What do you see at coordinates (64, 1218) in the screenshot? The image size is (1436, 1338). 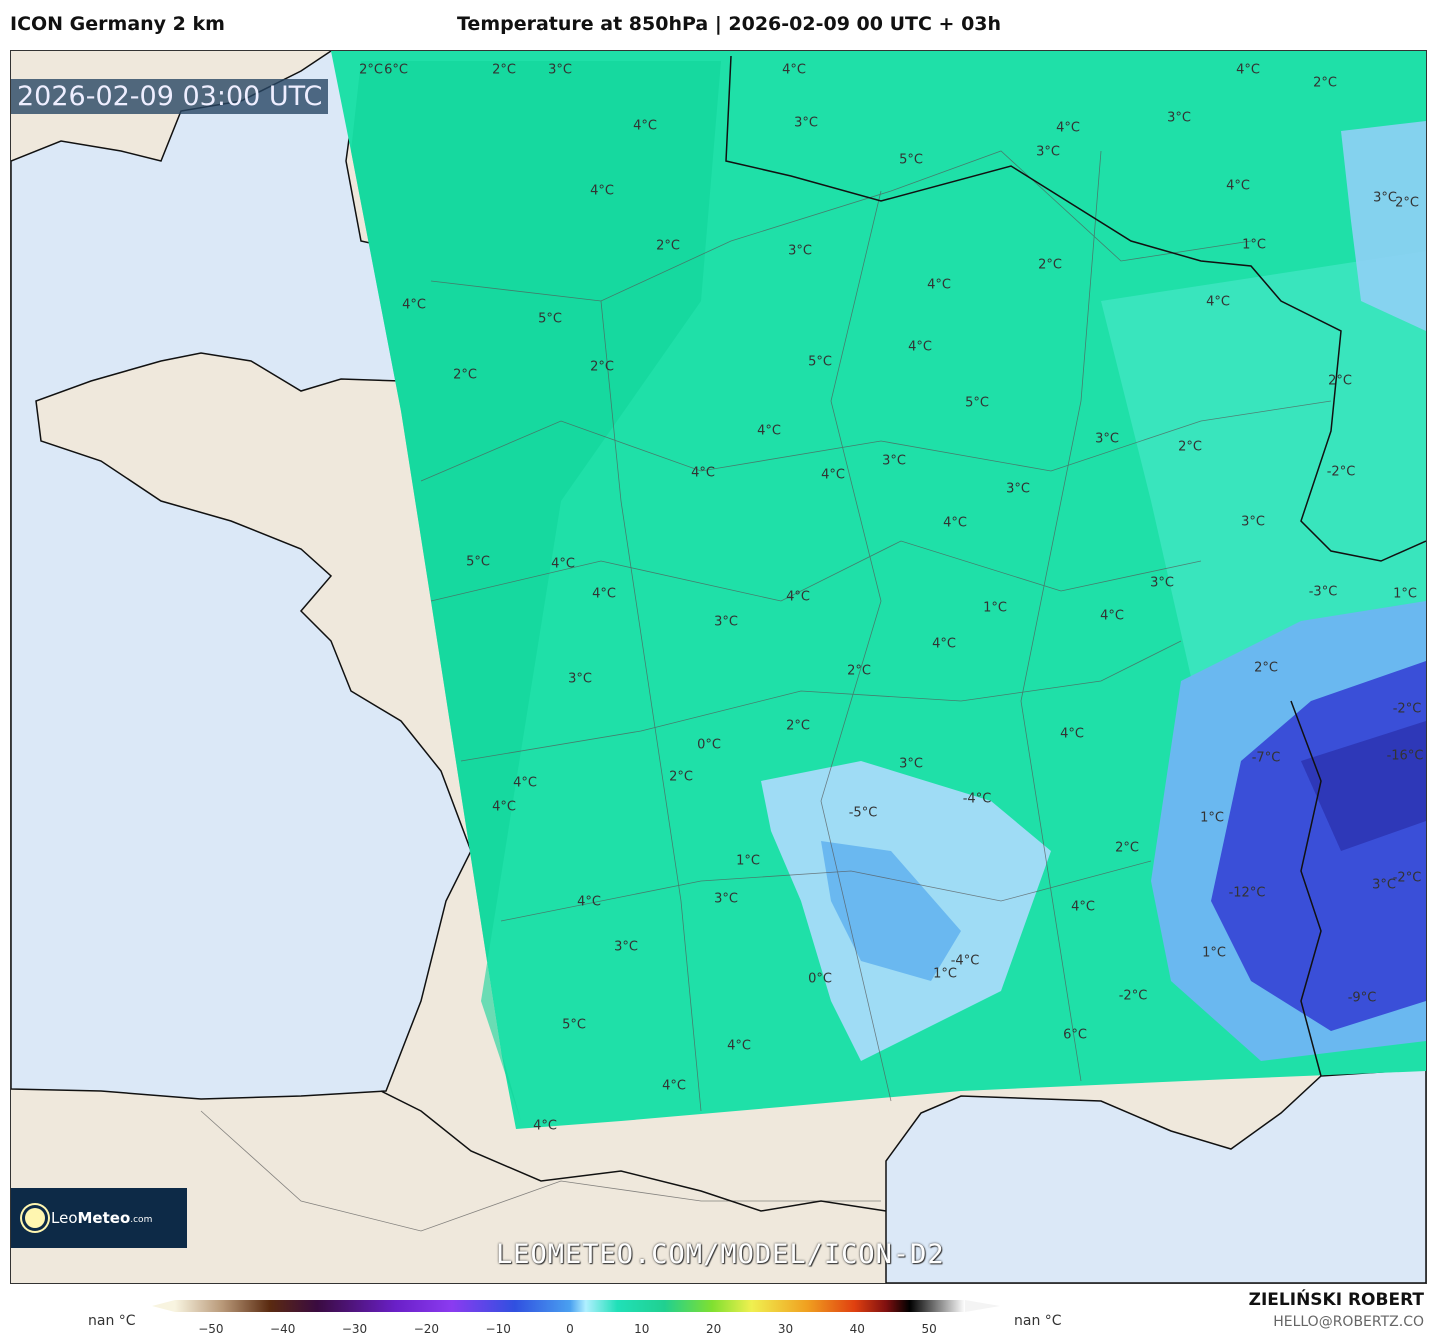 I see `logo-brand-light: Leo` at bounding box center [64, 1218].